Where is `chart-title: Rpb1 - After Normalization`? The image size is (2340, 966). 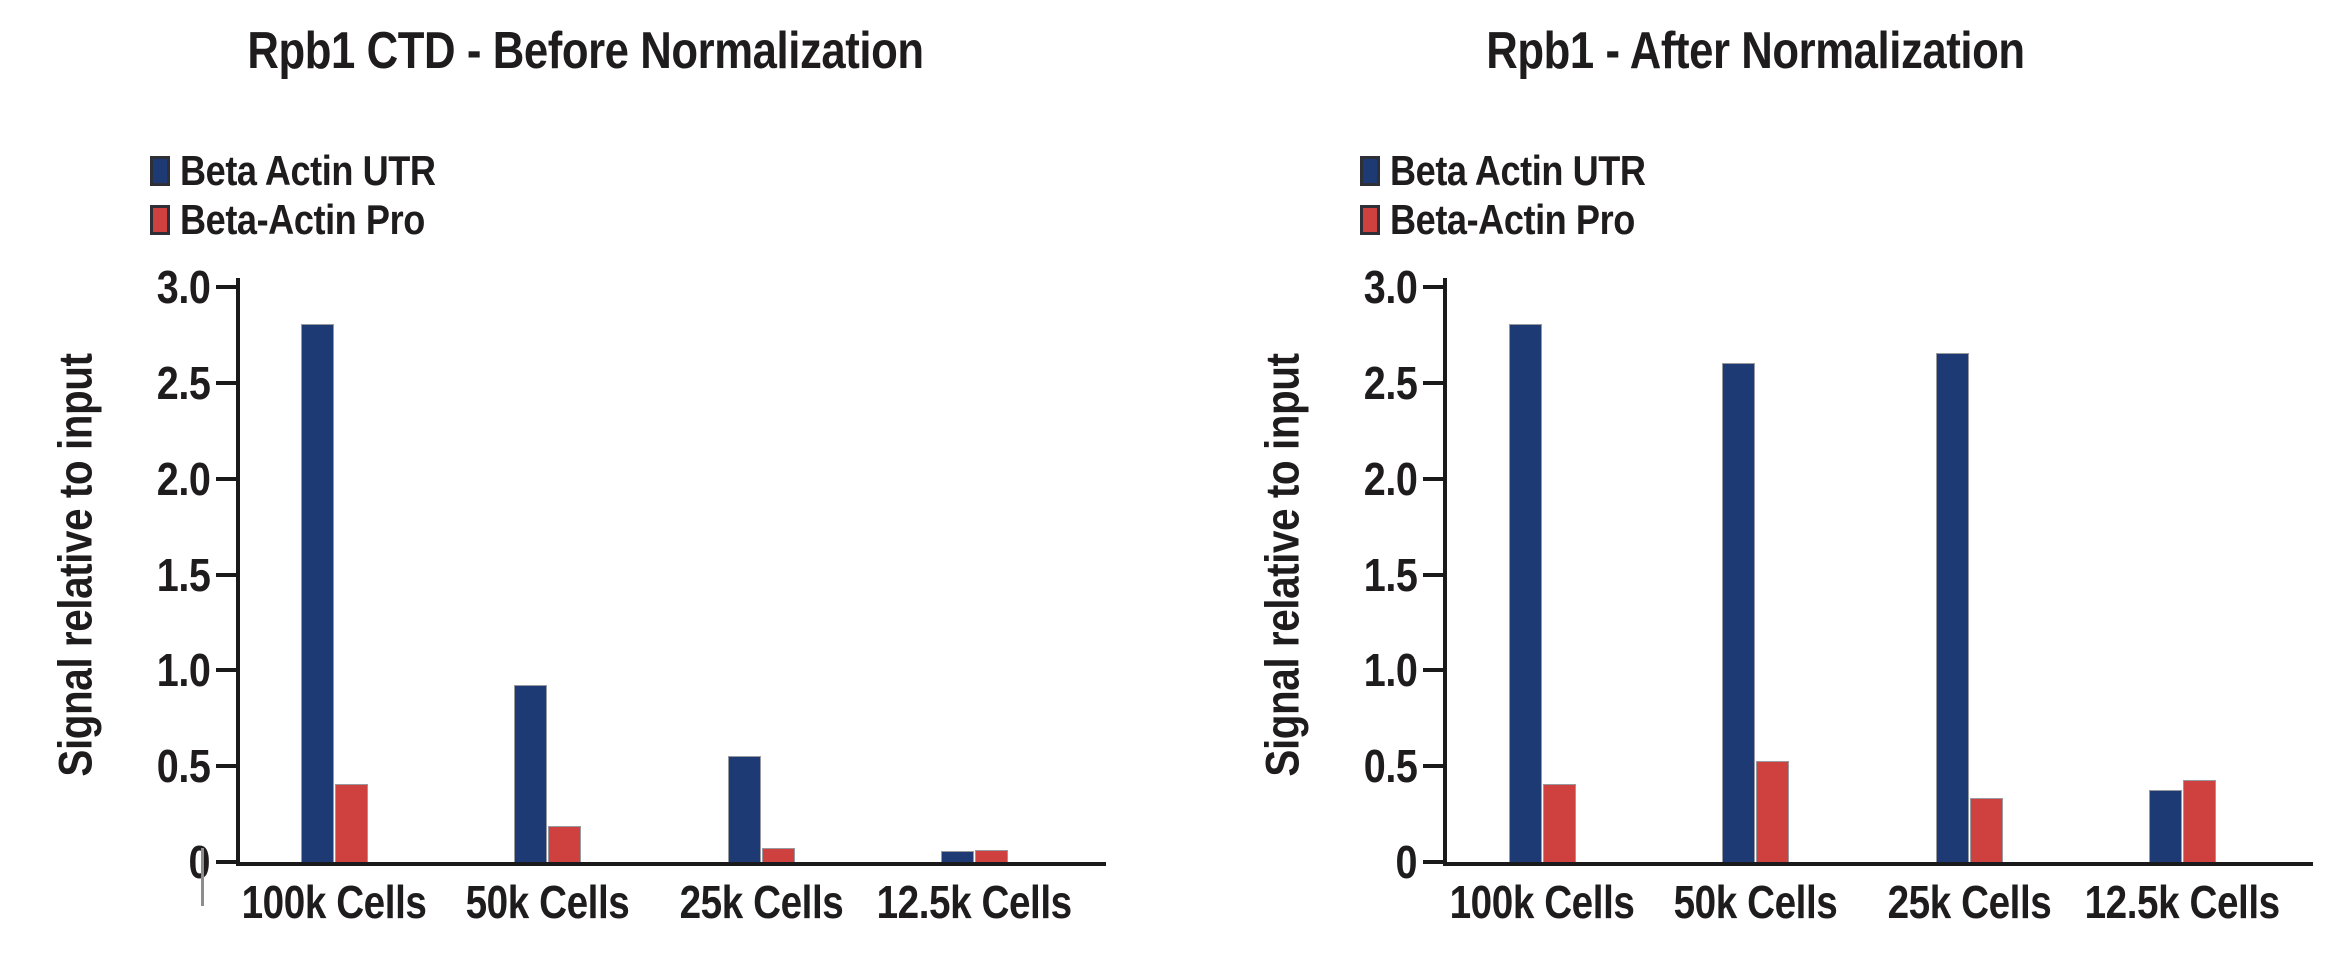
chart-title: Rpb1 - After Normalization is located at coordinates (1755, 51).